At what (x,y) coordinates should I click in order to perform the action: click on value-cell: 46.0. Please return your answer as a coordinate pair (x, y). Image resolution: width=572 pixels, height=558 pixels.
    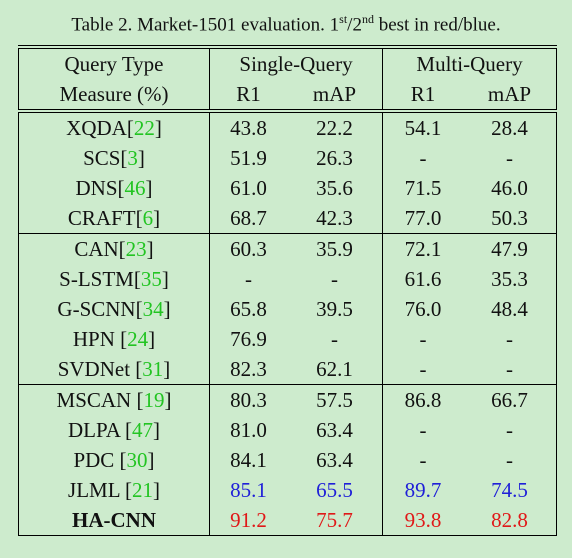
    Looking at the image, I should click on (509, 187).